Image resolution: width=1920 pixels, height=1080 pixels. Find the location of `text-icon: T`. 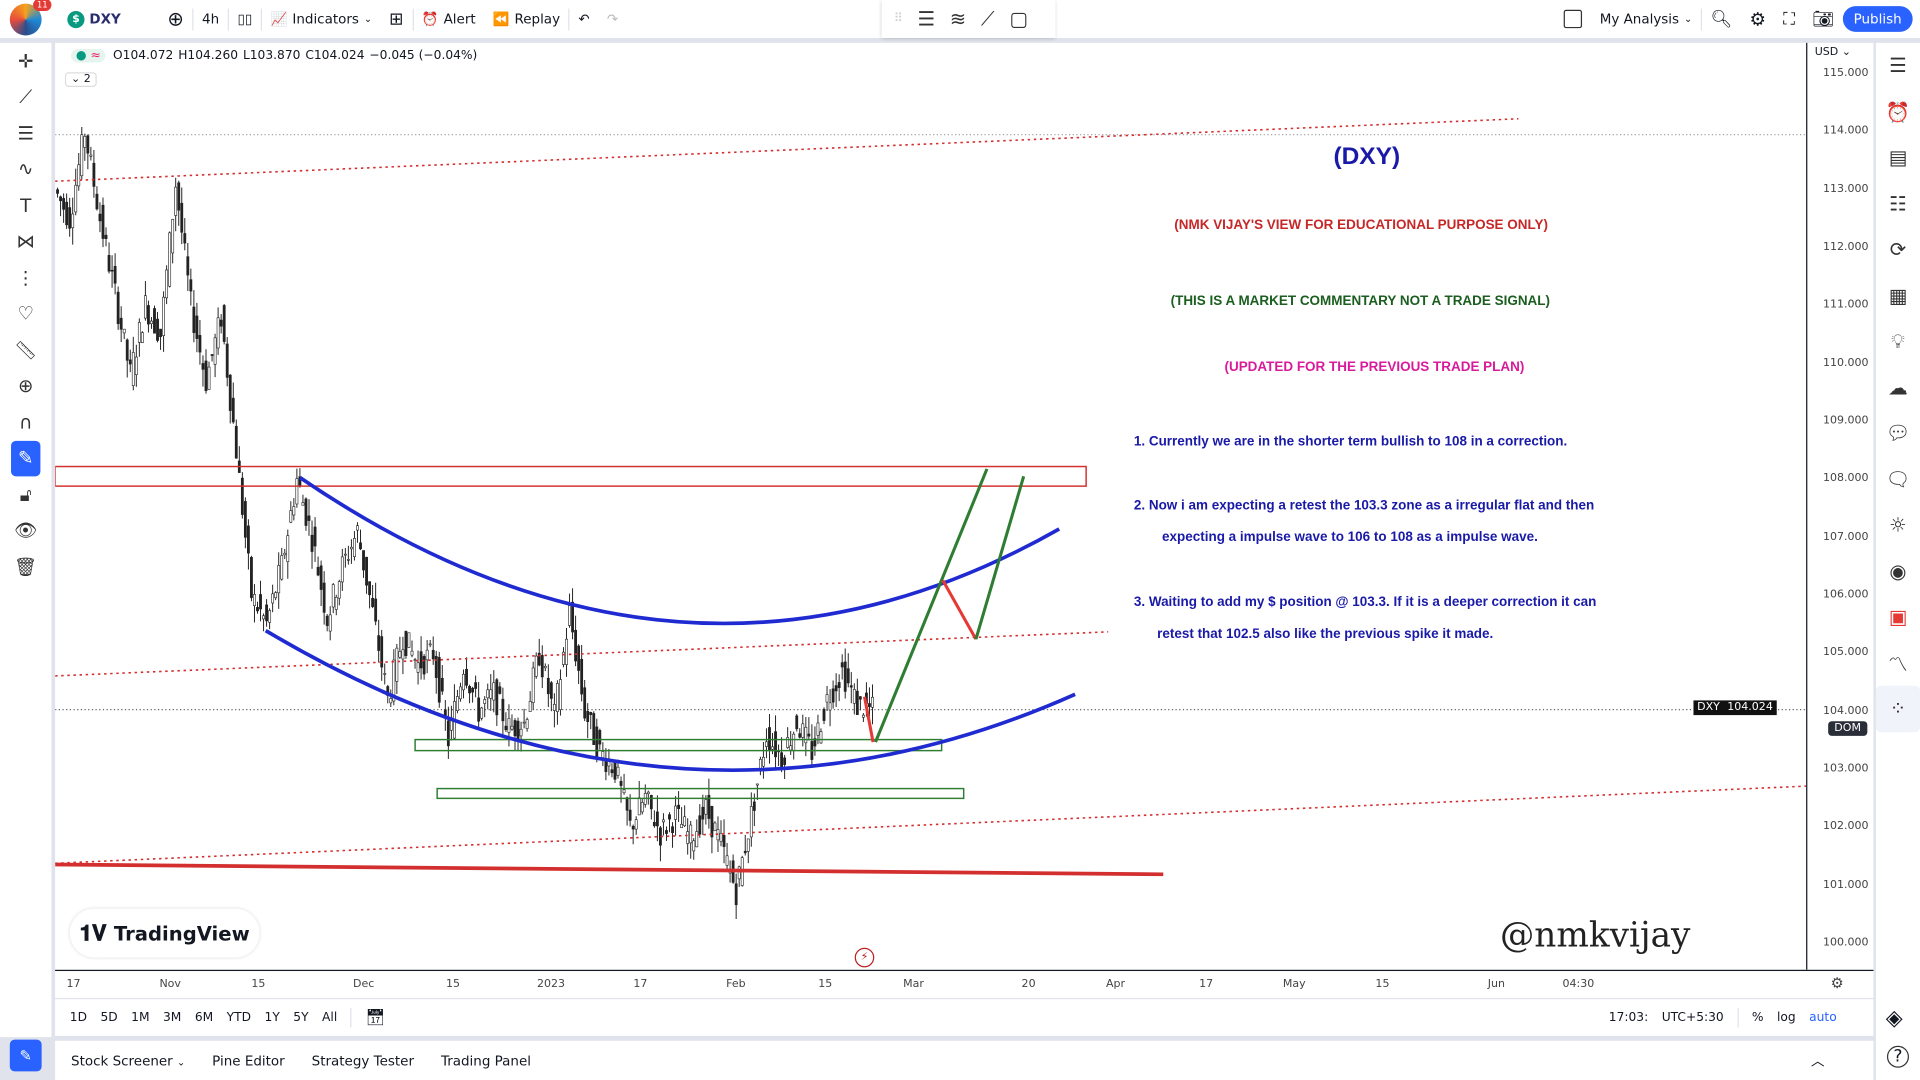

text-icon: T is located at coordinates (26, 205).